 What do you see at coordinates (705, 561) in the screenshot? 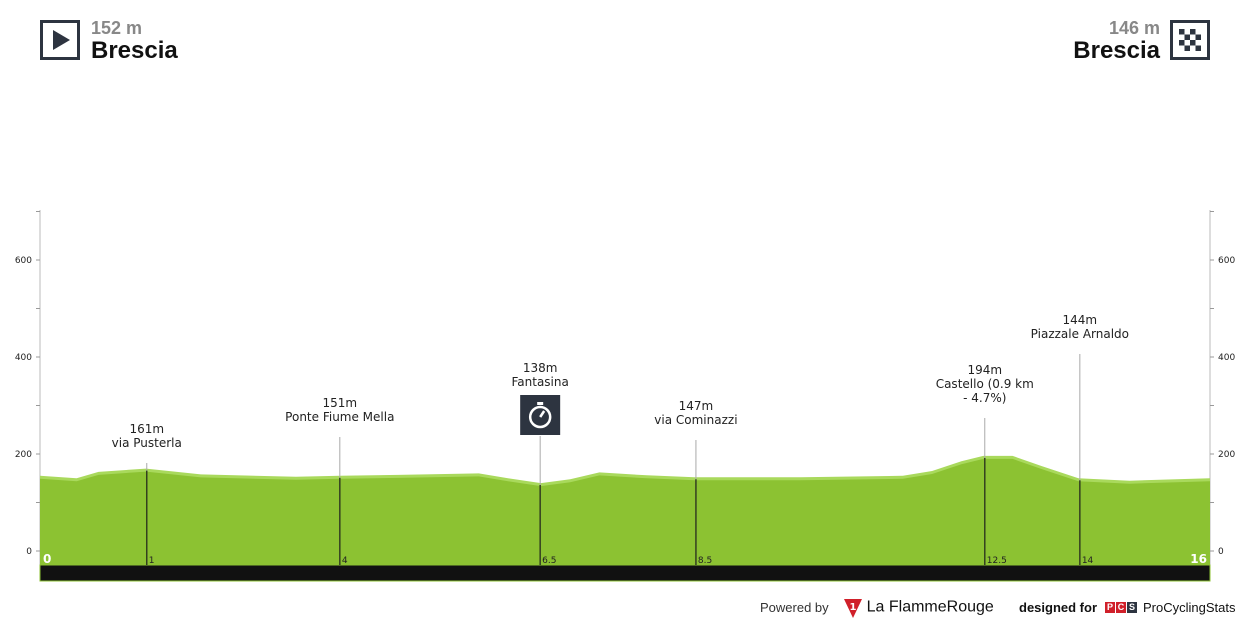
I see `x-tick-label: 8.5` at bounding box center [705, 561].